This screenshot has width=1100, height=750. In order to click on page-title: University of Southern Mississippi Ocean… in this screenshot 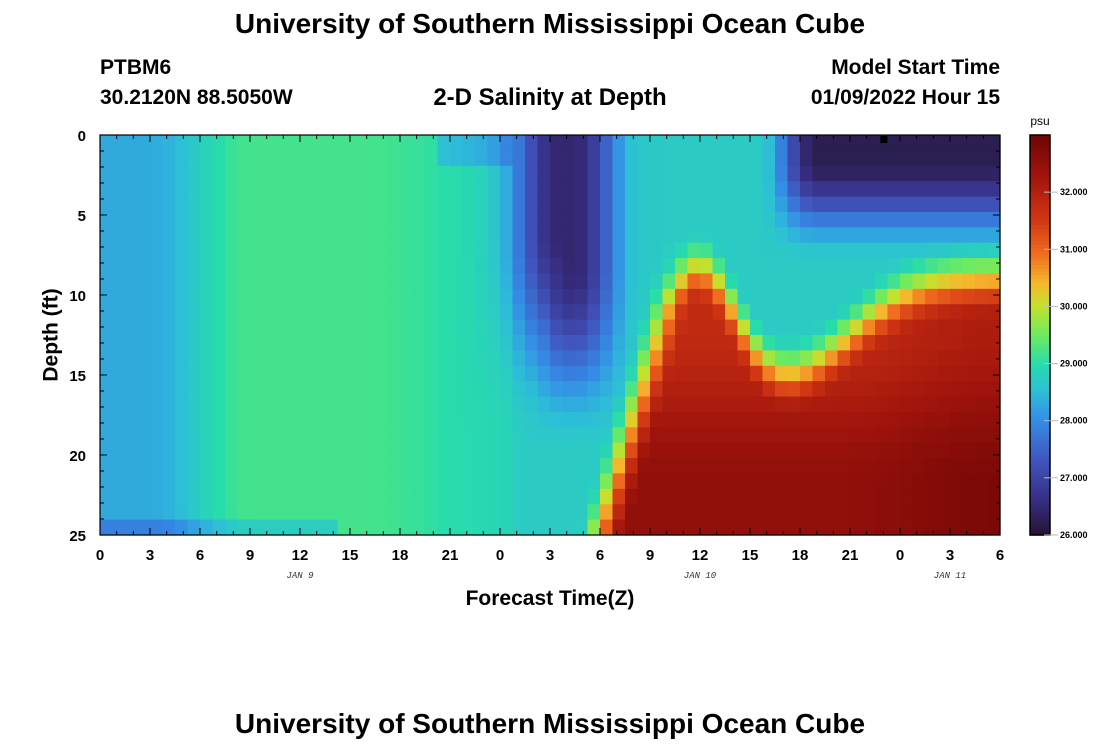, I will do `click(550, 23)`.